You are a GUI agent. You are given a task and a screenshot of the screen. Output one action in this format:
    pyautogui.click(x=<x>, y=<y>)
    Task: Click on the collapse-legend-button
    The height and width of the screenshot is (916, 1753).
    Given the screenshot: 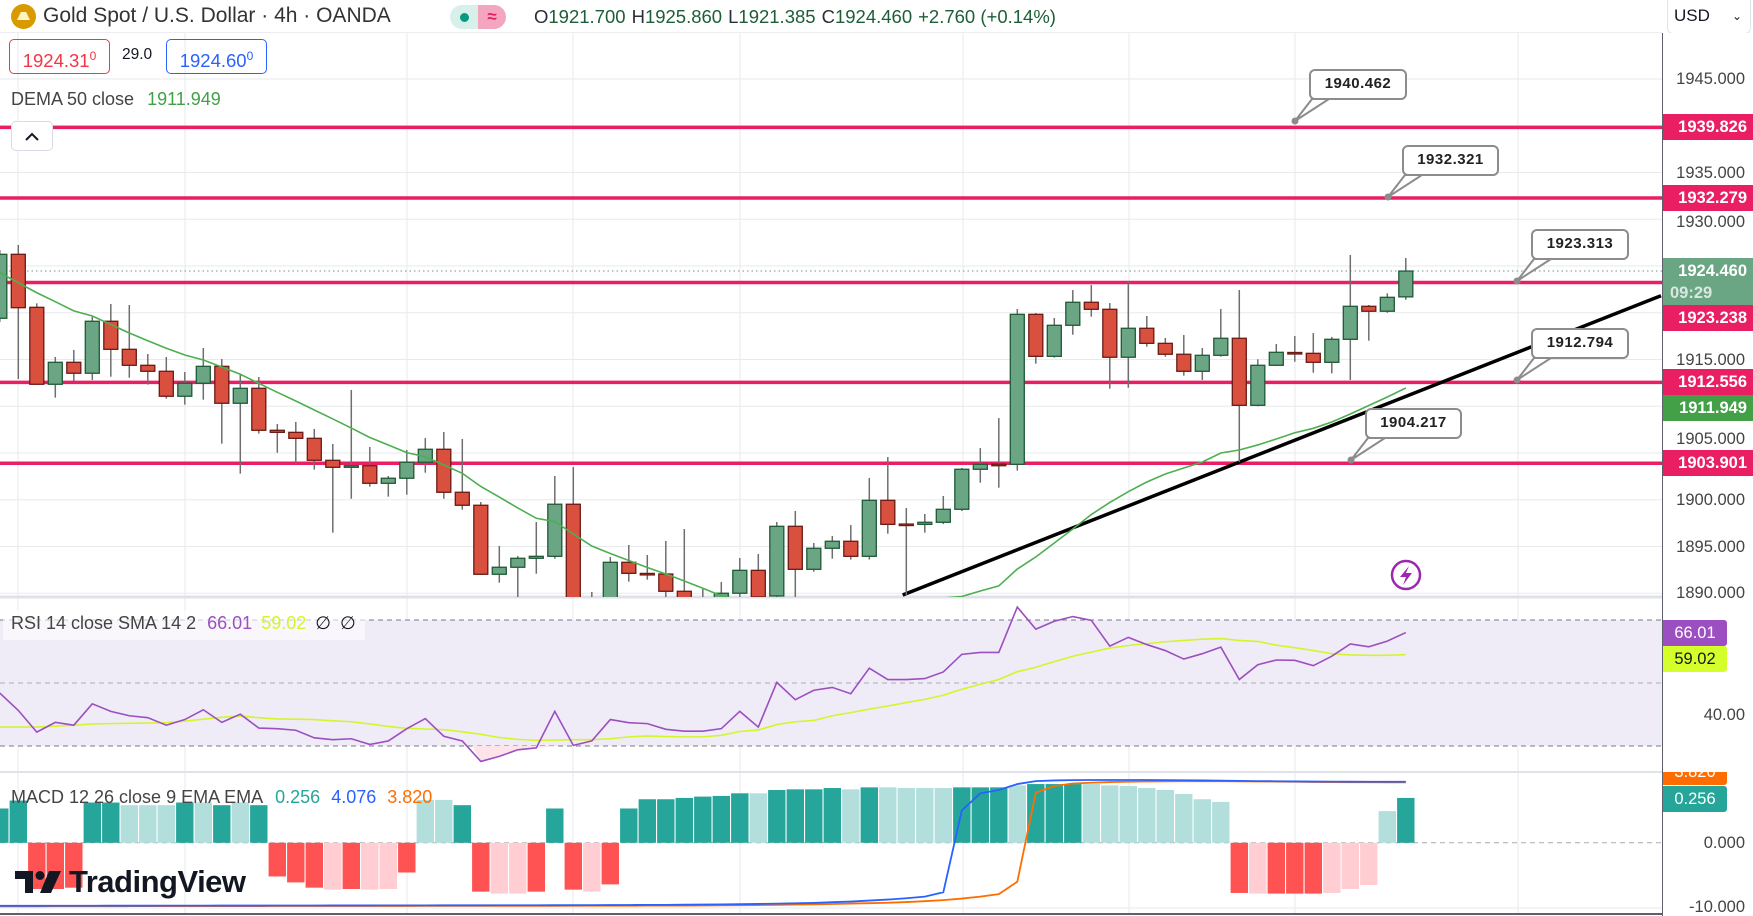 What is the action you would take?
    pyautogui.click(x=32, y=136)
    